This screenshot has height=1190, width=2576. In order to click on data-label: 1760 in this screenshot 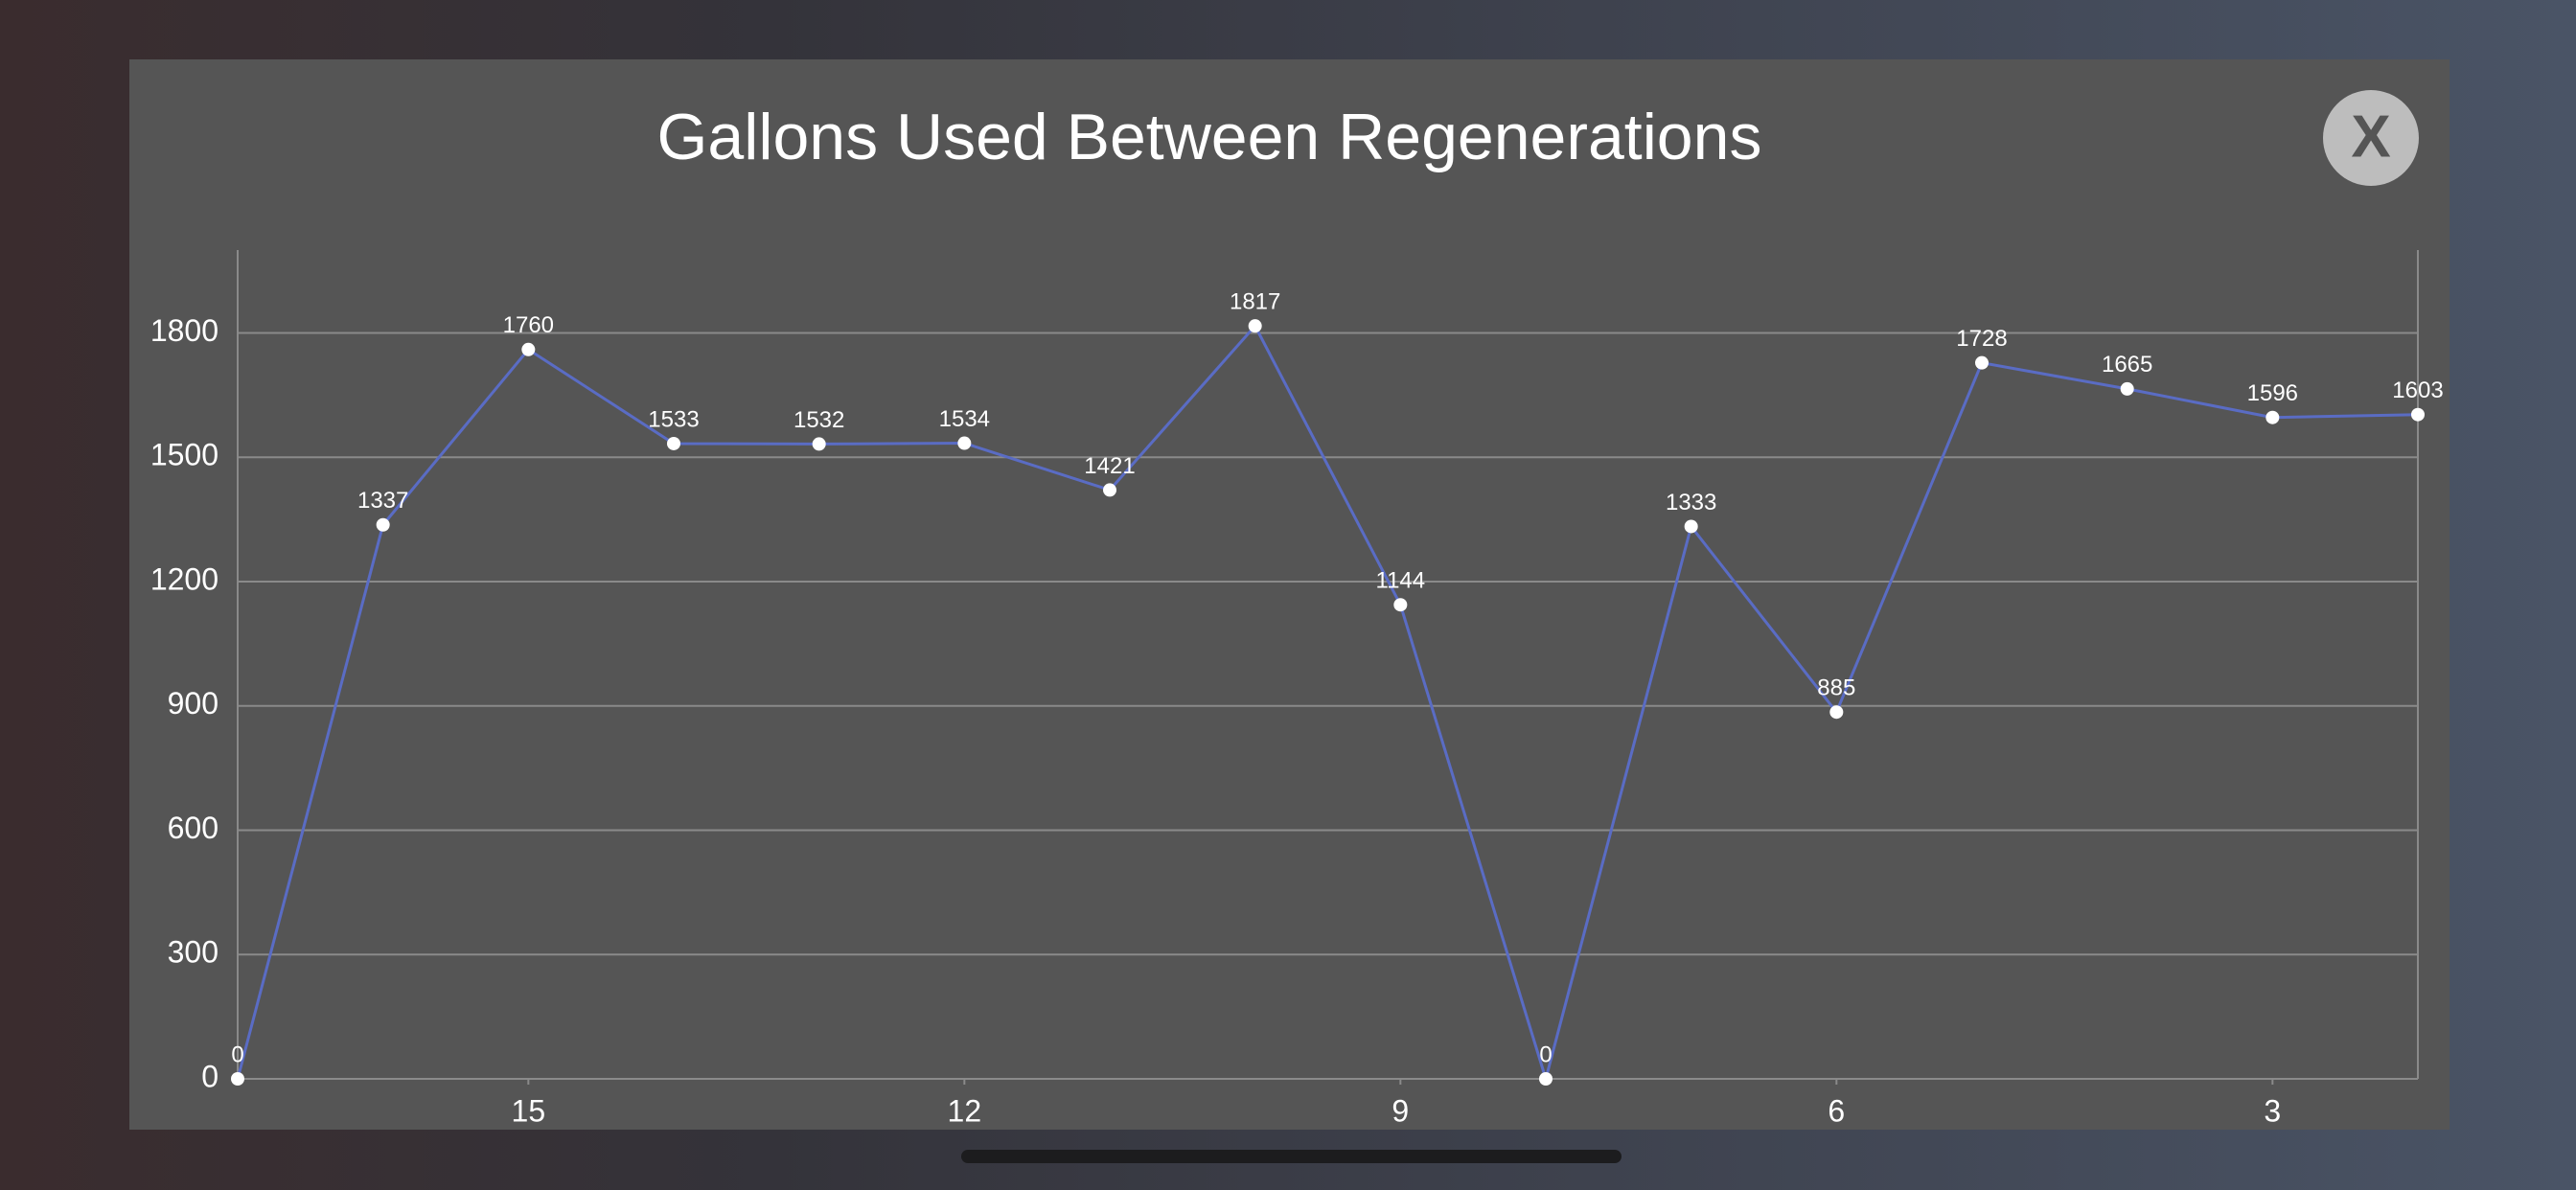, I will do `click(528, 325)`.